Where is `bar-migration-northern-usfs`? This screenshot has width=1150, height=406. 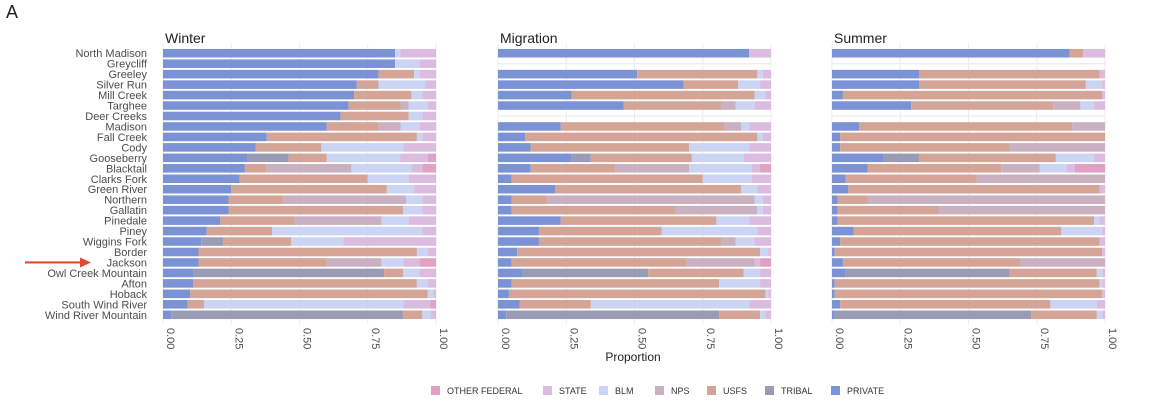
bar-migration-northern-usfs is located at coordinates (529, 199).